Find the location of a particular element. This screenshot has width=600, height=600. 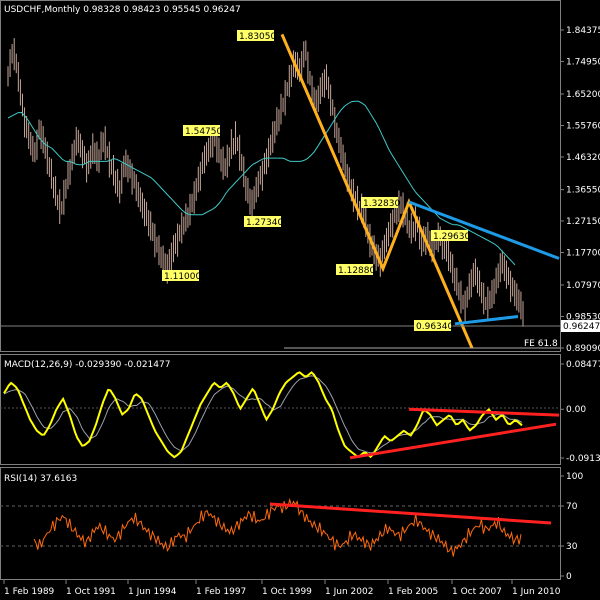

macd-divergence-top is located at coordinates (484, 412).